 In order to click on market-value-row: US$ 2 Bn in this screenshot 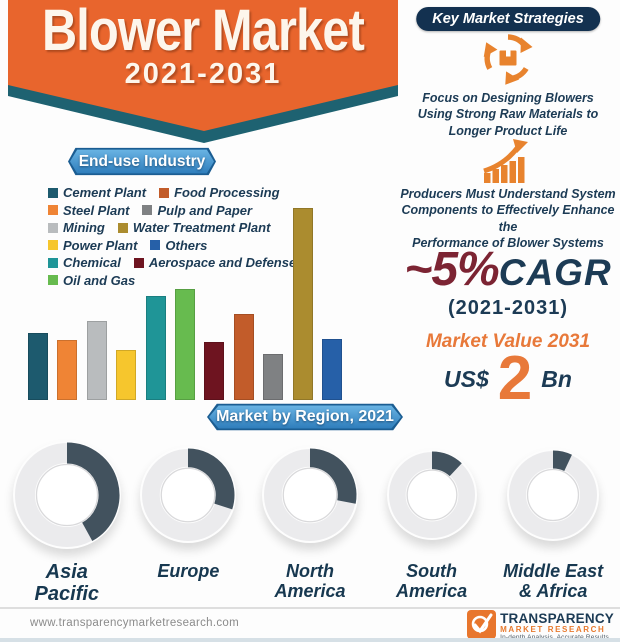, I will do `click(508, 379)`.